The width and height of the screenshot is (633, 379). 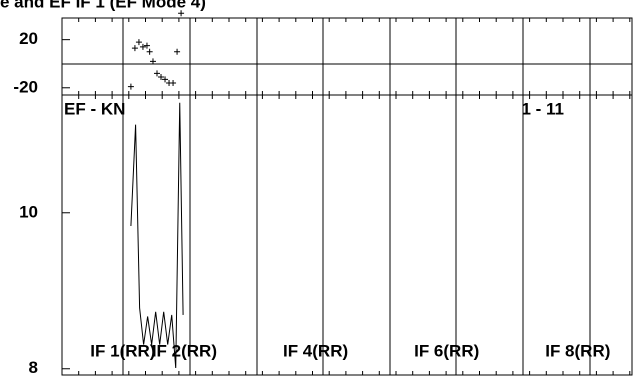 I want to click on x-tick-label: IF 1(RR), so click(x=122, y=350).